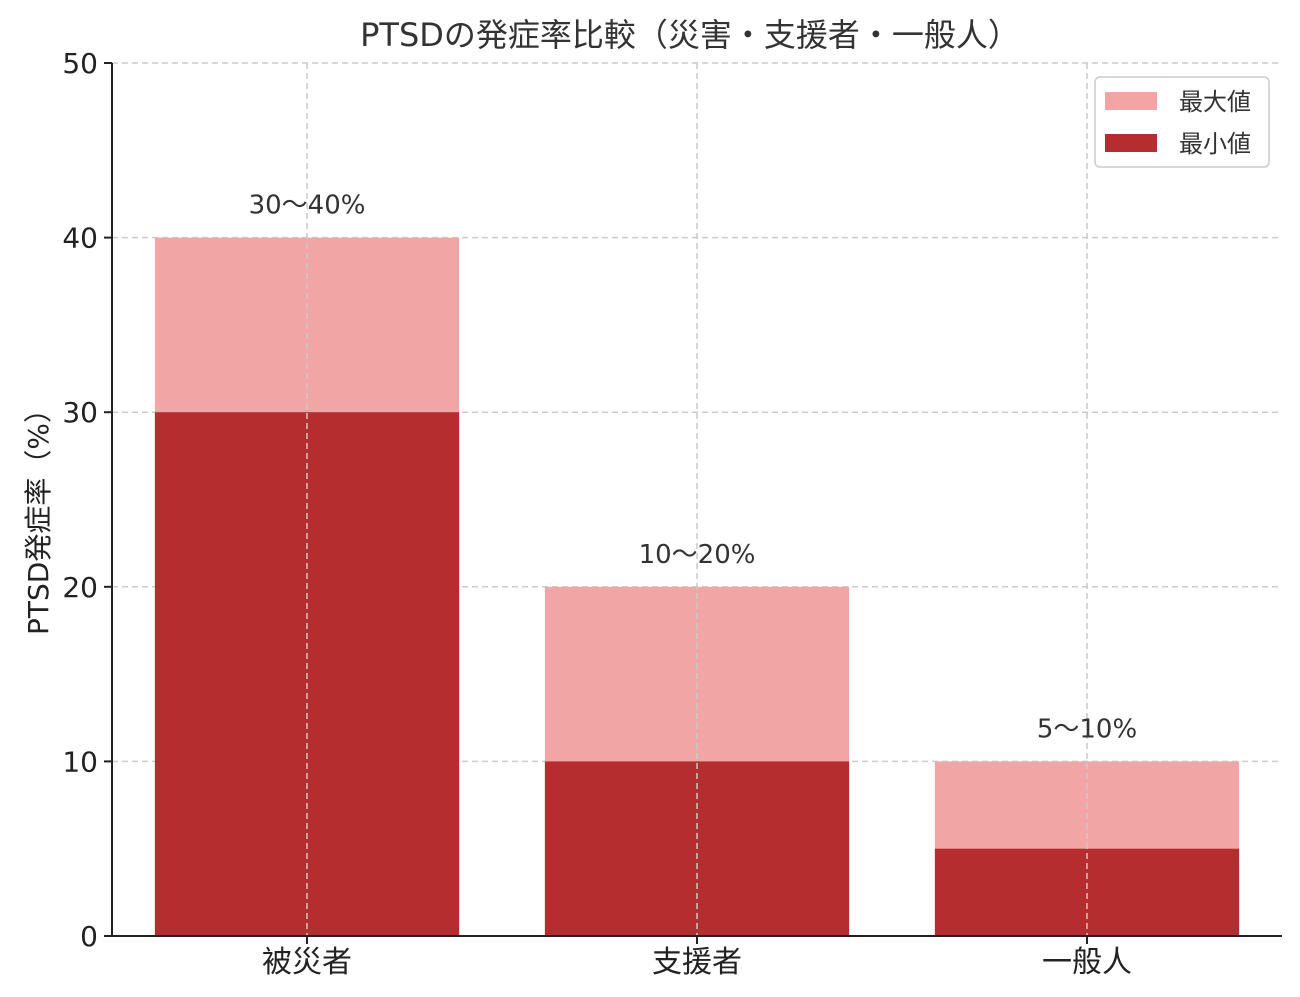 The width and height of the screenshot is (1300, 997). What do you see at coordinates (307, 206) in the screenshot?
I see `data-label: 30〜40%` at bounding box center [307, 206].